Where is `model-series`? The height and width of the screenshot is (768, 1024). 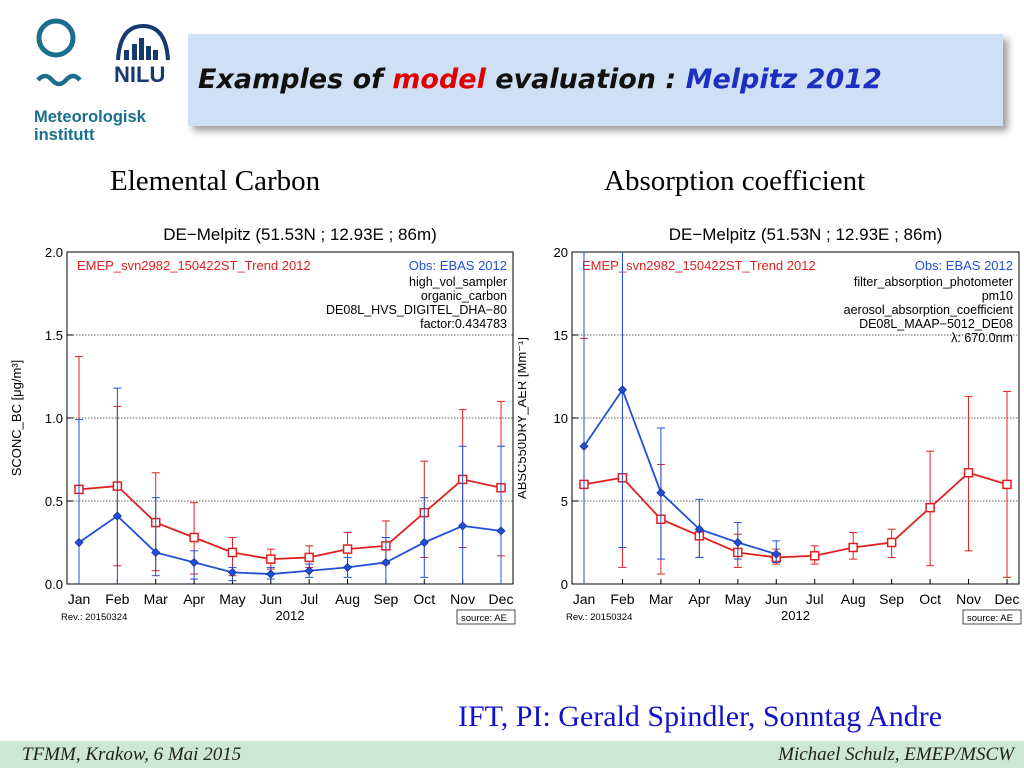 model-series is located at coordinates (290, 470).